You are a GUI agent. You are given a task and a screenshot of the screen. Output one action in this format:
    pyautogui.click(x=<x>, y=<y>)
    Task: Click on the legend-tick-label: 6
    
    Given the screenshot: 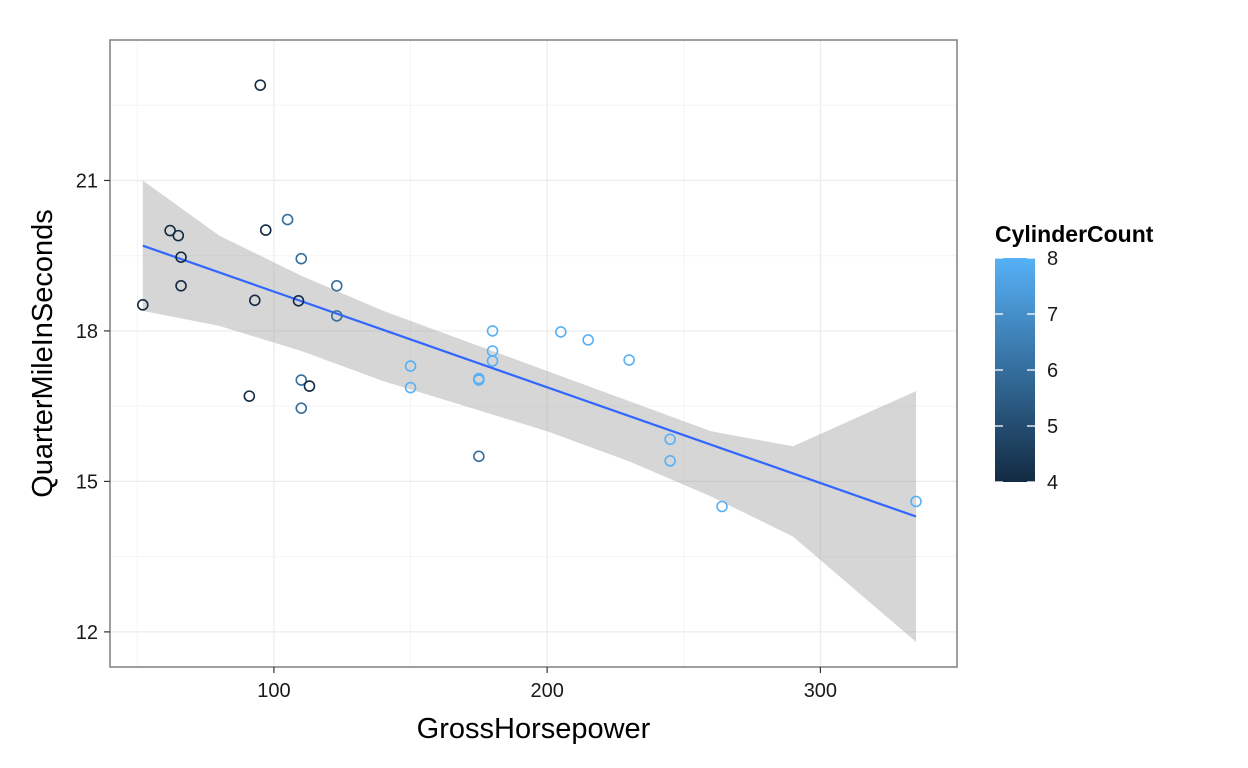 What is the action you would take?
    pyautogui.click(x=1052, y=371)
    